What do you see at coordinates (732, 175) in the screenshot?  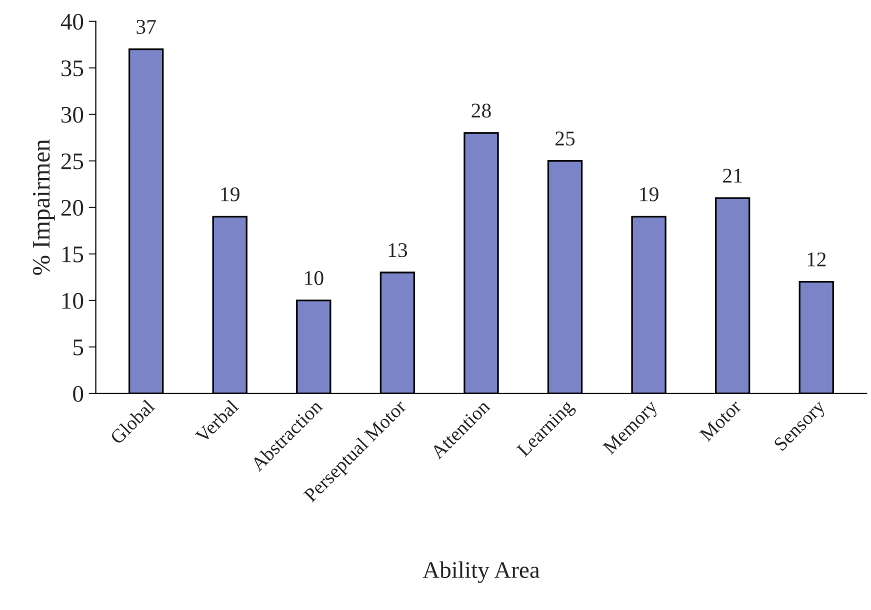 I see `data-label: 21` at bounding box center [732, 175].